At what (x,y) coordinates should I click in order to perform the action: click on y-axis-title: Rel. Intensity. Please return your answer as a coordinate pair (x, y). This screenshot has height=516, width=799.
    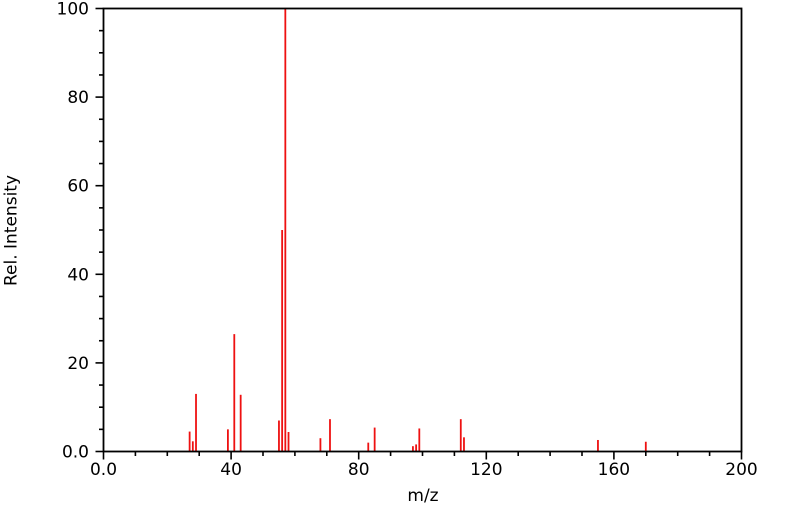
    Looking at the image, I should click on (11, 230).